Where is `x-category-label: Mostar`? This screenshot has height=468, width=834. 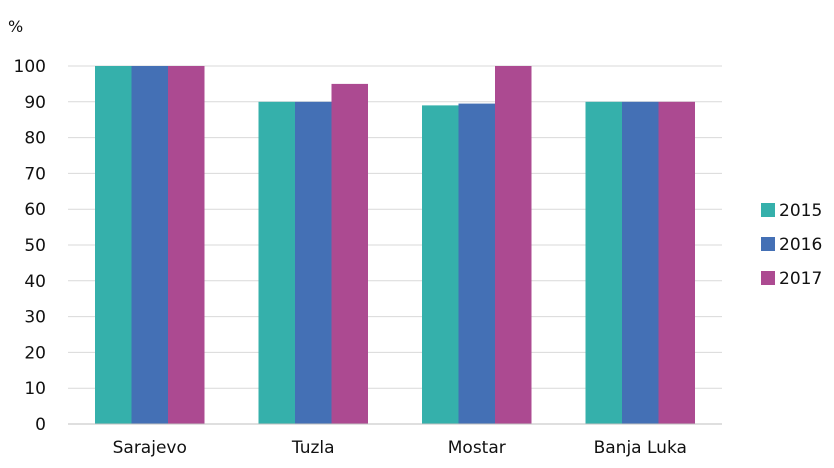 x-category-label: Mostar is located at coordinates (477, 448).